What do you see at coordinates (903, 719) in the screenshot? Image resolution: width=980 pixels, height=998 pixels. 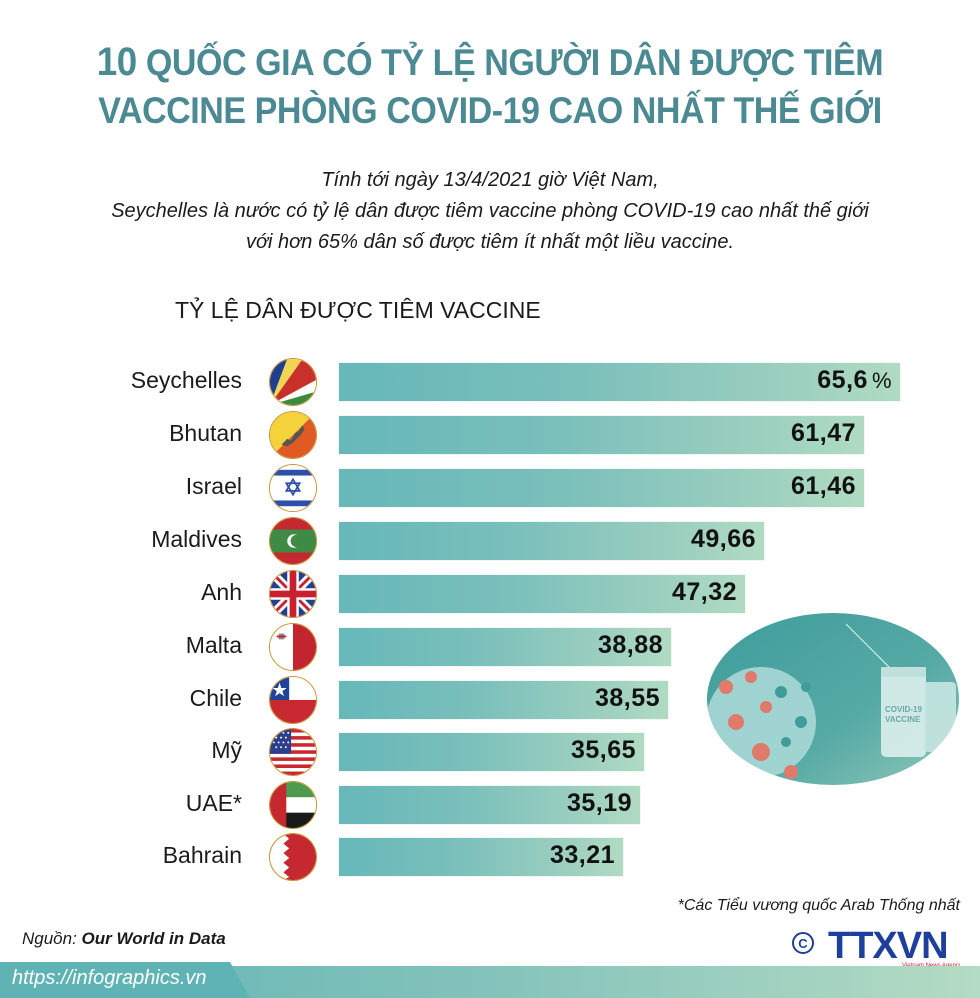 I see `svg-text: VACCINE` at bounding box center [903, 719].